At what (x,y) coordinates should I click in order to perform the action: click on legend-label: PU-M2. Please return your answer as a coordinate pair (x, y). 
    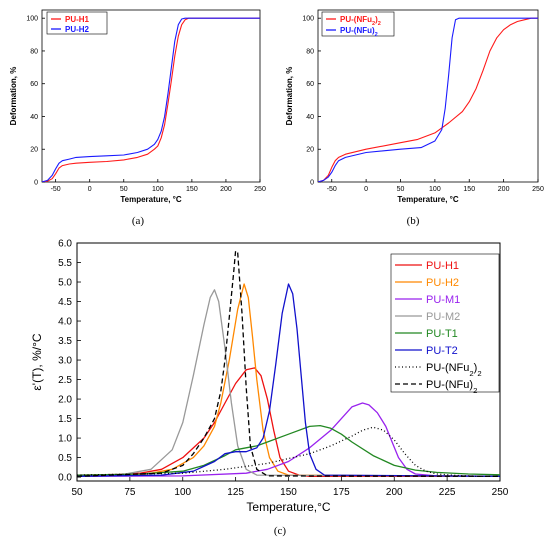
    Looking at the image, I should click on (443, 317).